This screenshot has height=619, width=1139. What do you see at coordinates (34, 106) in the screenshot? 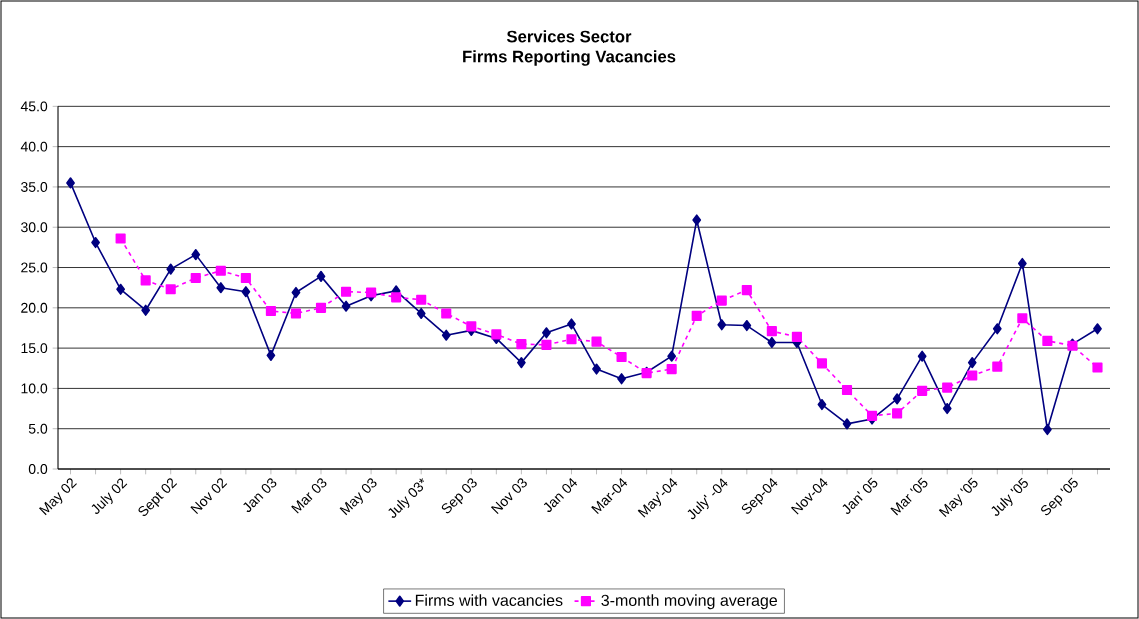
I see `y-tick-label: 45.0` at bounding box center [34, 106].